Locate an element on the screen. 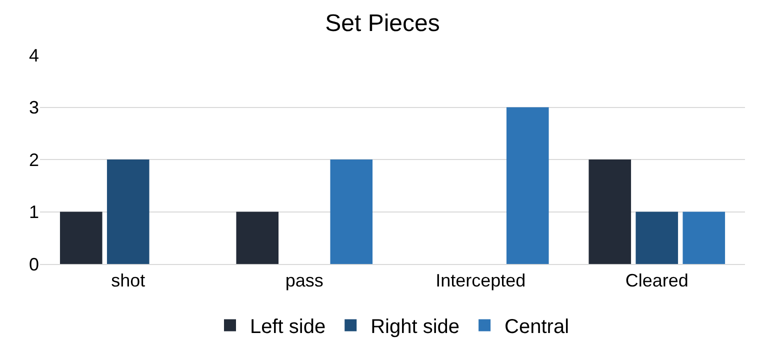  legend-label: Left side is located at coordinates (288, 327).